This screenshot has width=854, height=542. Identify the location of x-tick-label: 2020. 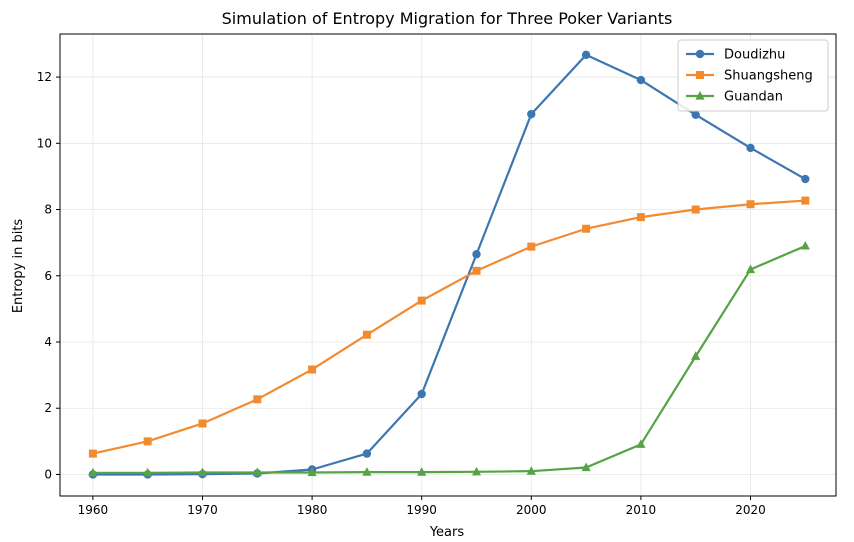
(750, 510).